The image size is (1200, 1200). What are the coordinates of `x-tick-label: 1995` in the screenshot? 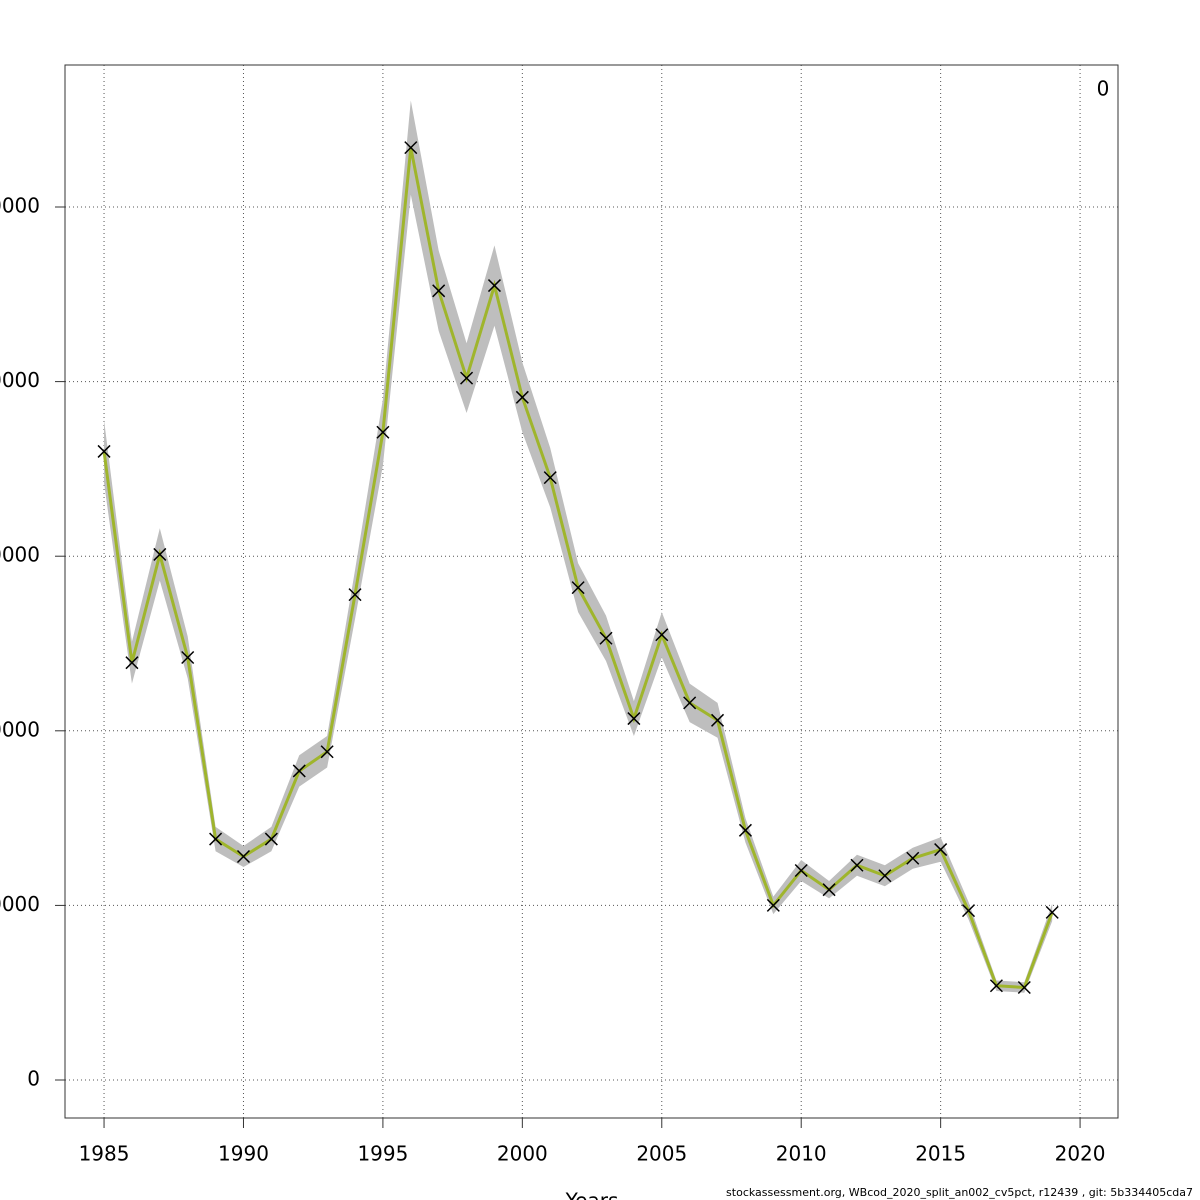 It's located at (382, 1154).